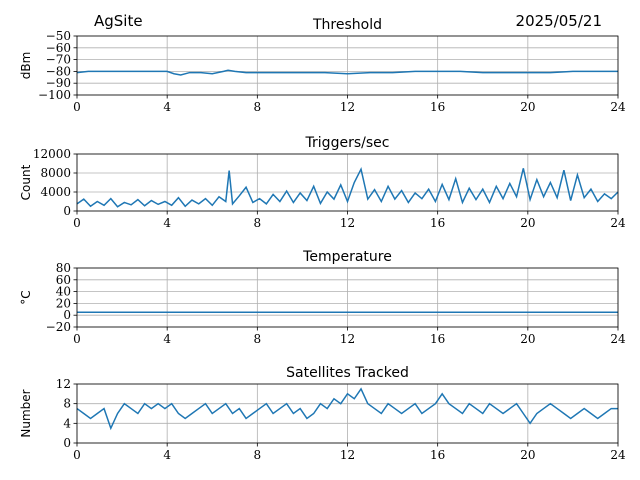  I want to click on y-tick-label: −100, so click(54, 95).